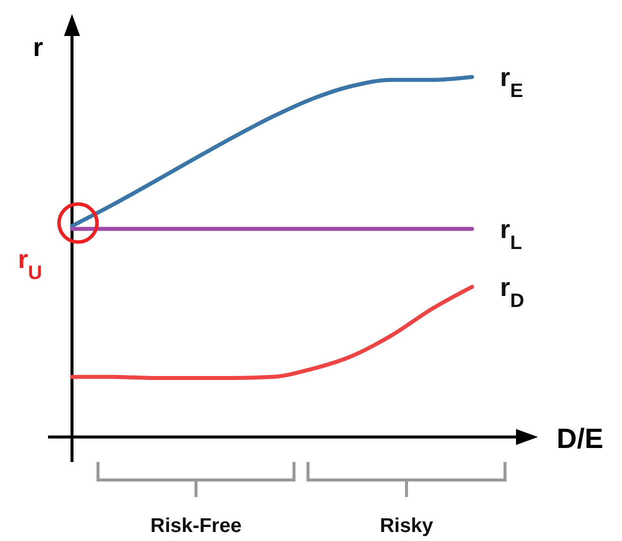  Describe the element at coordinates (30, 264) in the screenshot. I see `text: r$_{U}$` at that location.